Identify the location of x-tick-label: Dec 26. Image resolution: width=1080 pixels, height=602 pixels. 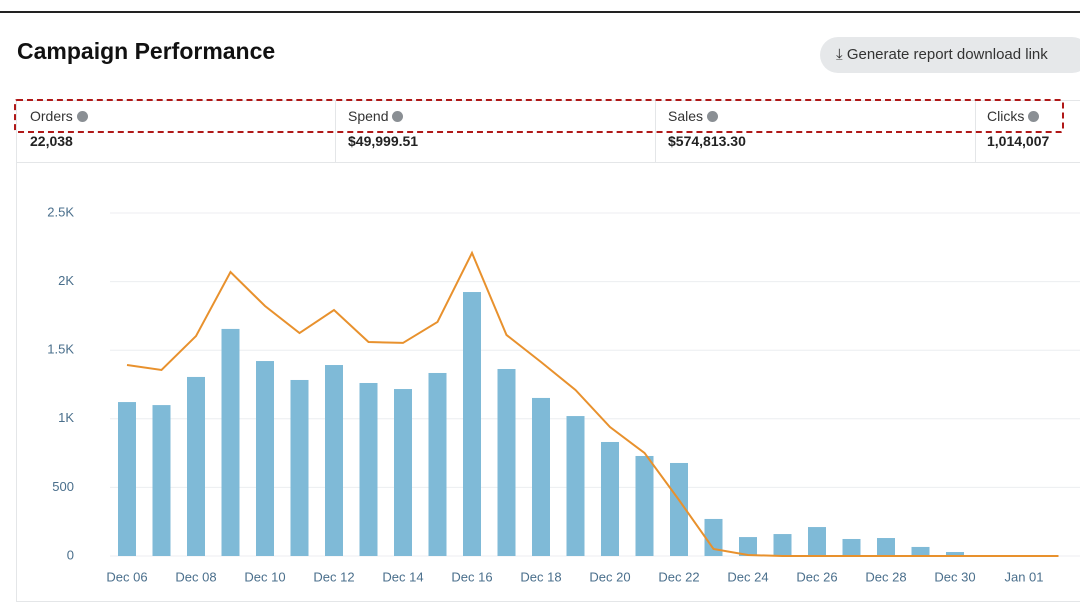
(816, 576).